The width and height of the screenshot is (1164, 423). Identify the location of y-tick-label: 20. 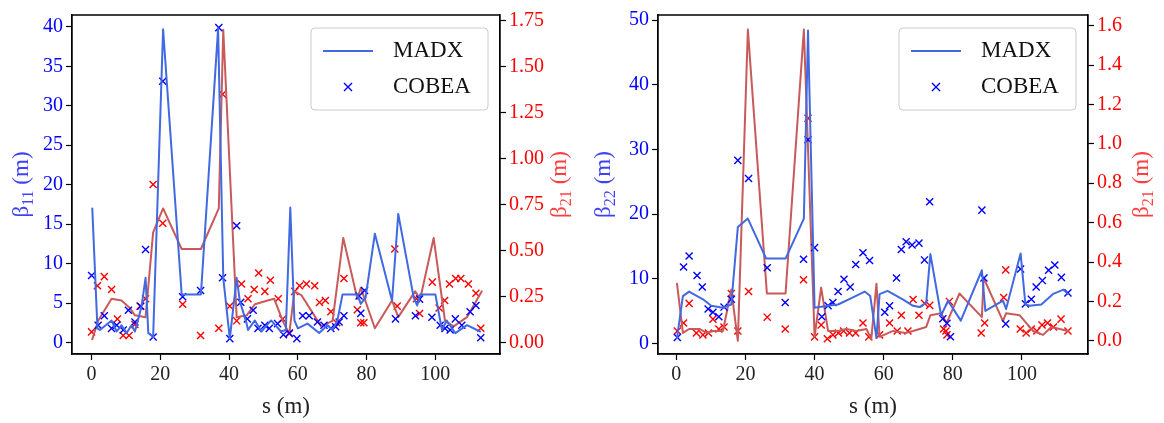
(53, 182).